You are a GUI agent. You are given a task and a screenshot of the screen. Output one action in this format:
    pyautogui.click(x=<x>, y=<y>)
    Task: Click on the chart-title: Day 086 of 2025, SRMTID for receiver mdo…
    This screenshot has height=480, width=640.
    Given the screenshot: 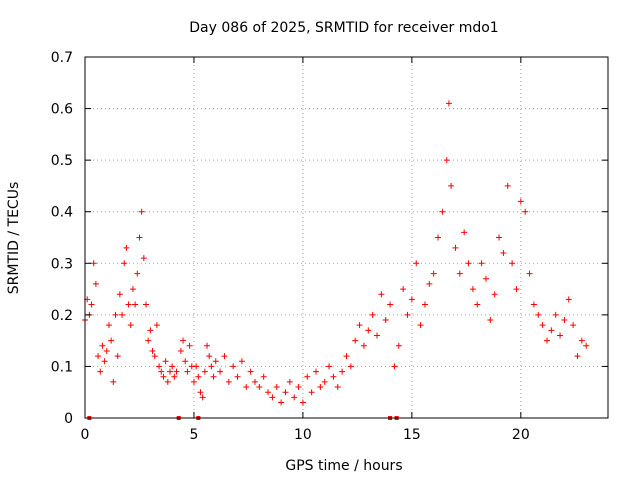 What is the action you would take?
    pyautogui.click(x=343, y=28)
    